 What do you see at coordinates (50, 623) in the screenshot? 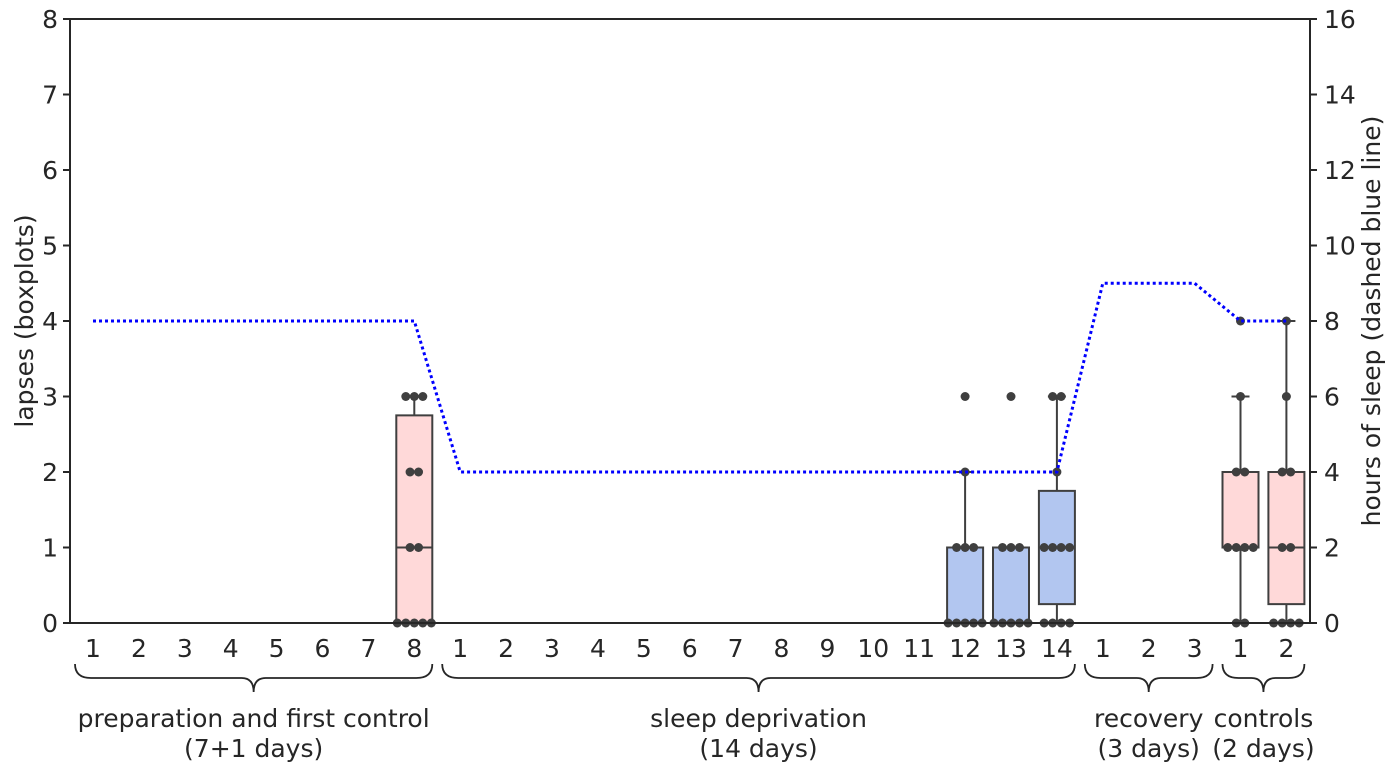
I see `y-left-tick-label: 0` at bounding box center [50, 623].